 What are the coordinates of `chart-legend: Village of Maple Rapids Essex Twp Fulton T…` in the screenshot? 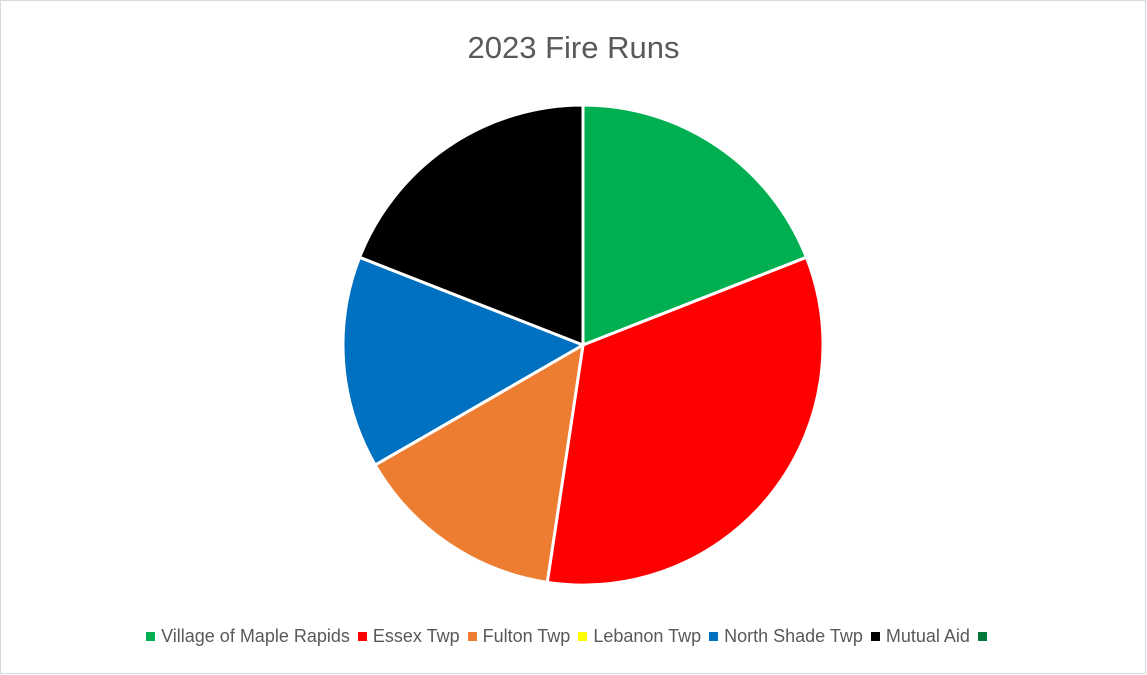 It's located at (573, 636).